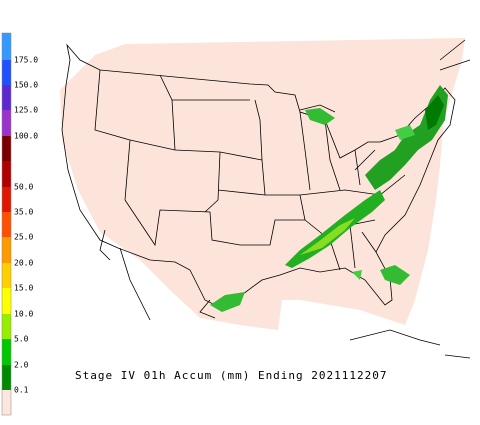  I want to click on legend-label: 10.0, so click(23, 314).